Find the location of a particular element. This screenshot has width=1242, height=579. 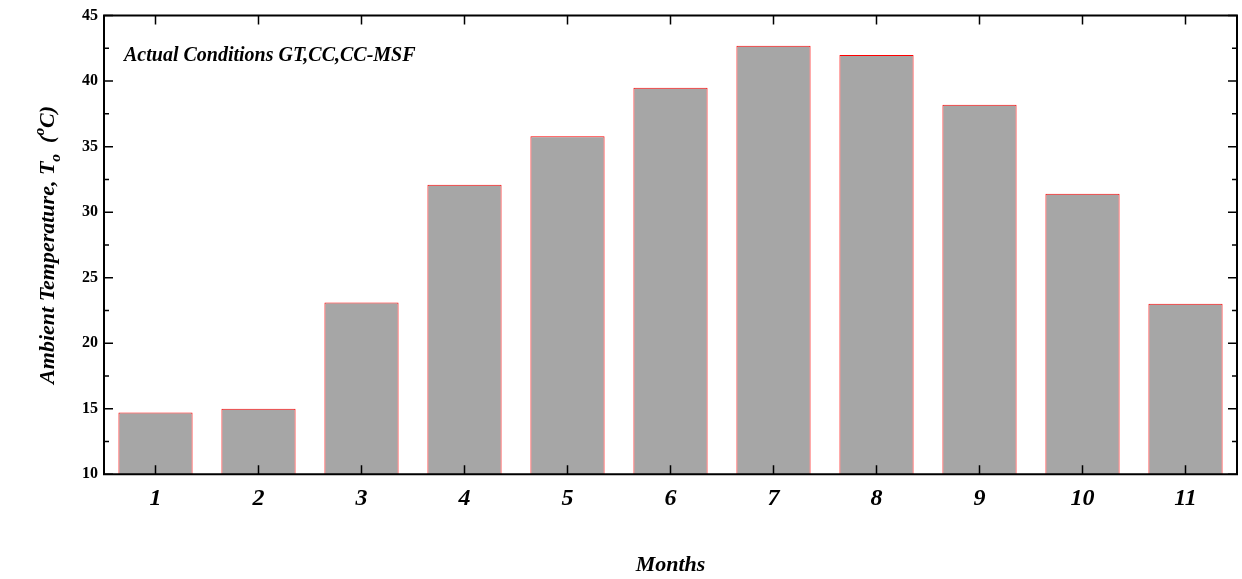

annotation: Actual Conditions GT,CC,CC-MSF is located at coordinates (269, 53).